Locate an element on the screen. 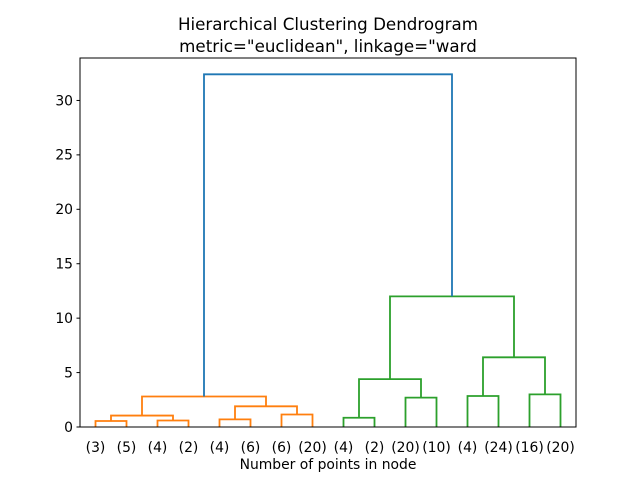 The width and height of the screenshot is (640, 480). y-tick-label: 10 is located at coordinates (64, 319).